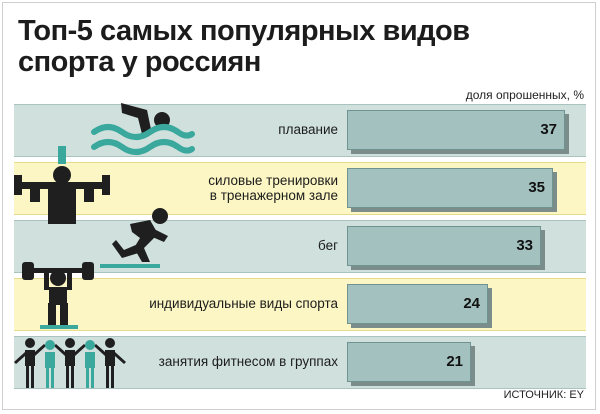 This screenshot has width=600, height=414. What do you see at coordinates (143, 129) in the screenshot?
I see `swimmer-icon` at bounding box center [143, 129].